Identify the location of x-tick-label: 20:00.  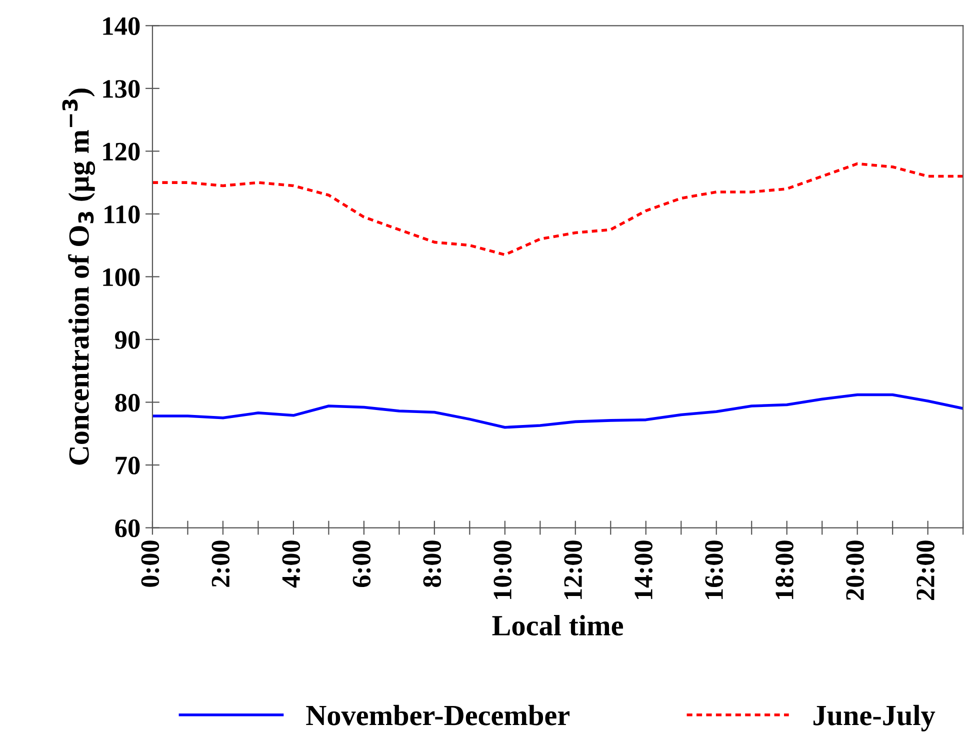
(855, 570).